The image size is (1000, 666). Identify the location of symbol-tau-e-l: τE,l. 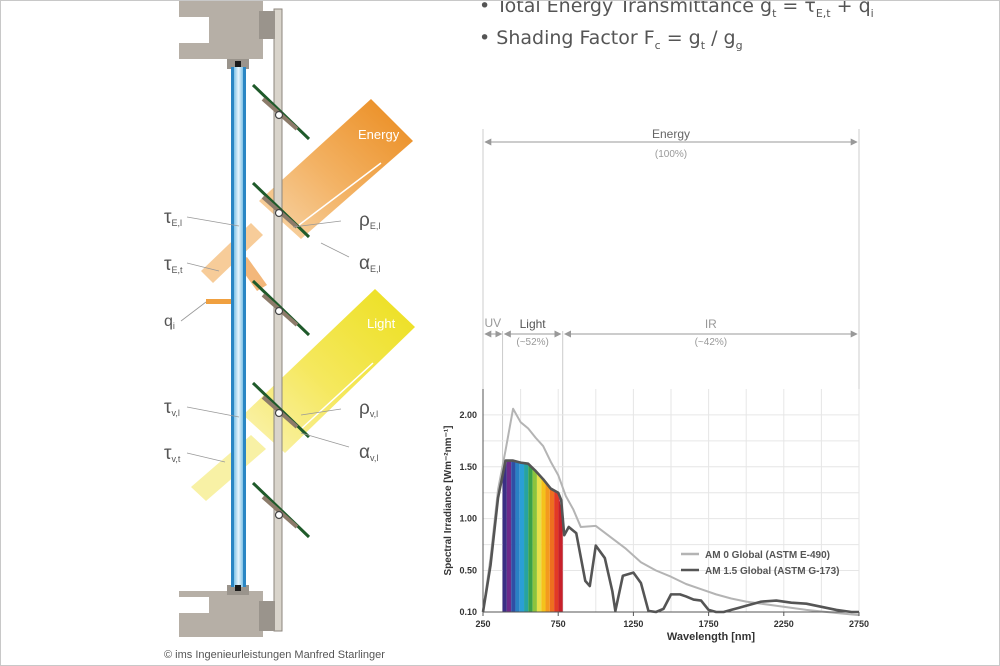
(173, 217).